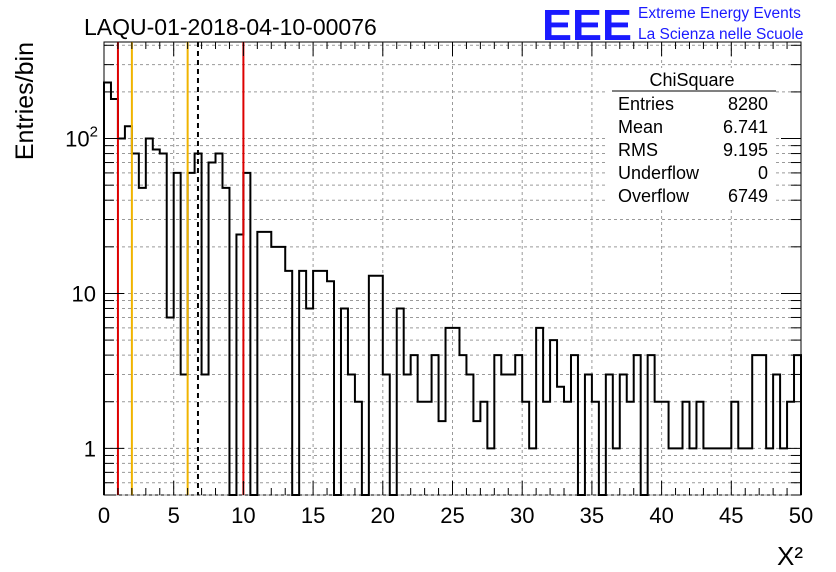  Describe the element at coordinates (104, 515) in the screenshot. I see `x-tick-label: 0` at that location.